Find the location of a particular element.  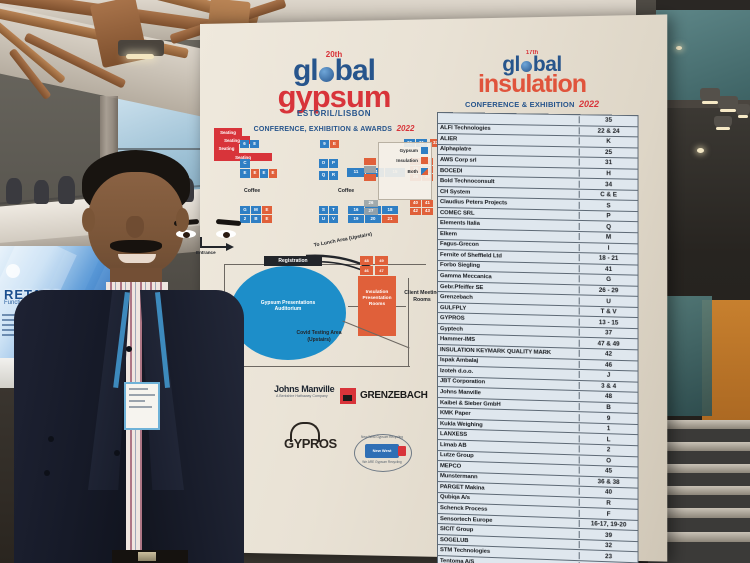

exhibitor-name: ALFI Technologies is located at coordinates (465, 129).